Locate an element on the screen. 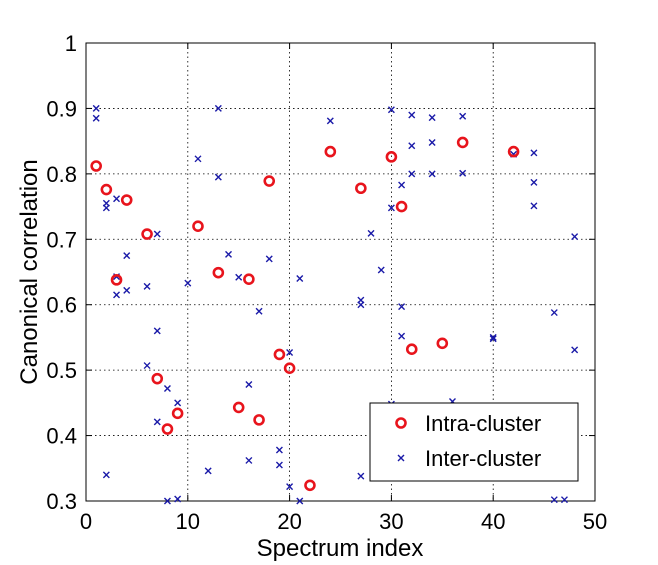 The height and width of the screenshot is (565, 658). x-tick-labels: 0 10 20 30 40 50 is located at coordinates (343, 521).